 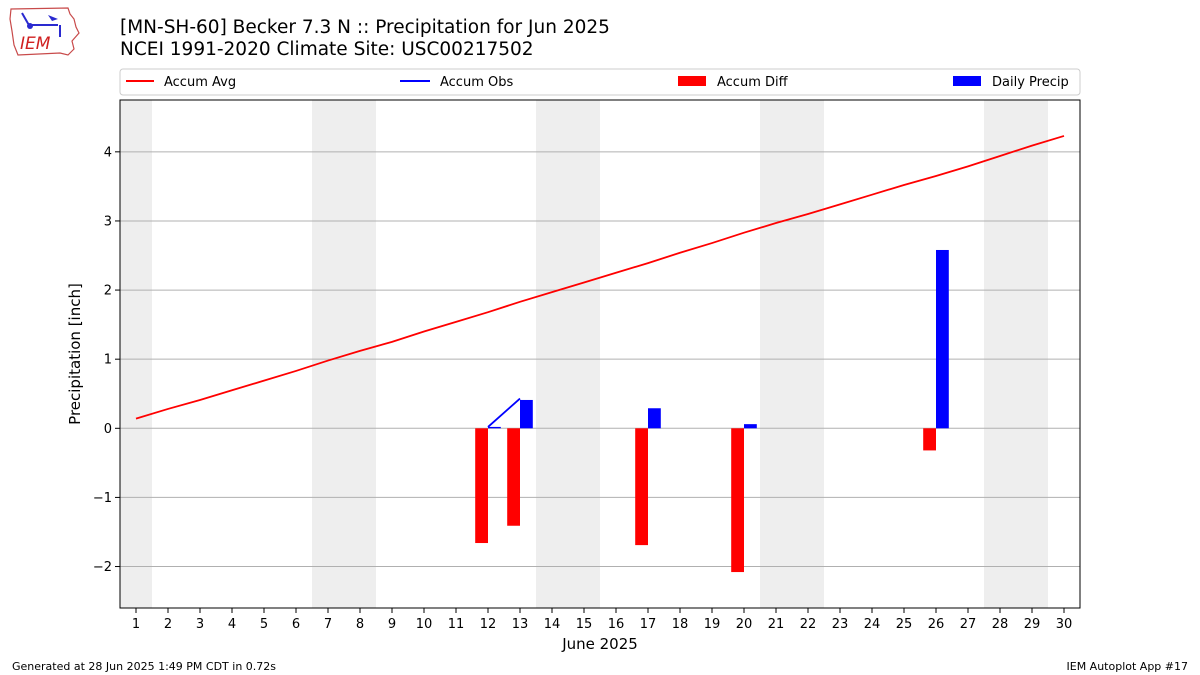 I want to click on xtick-label-22: 23, so click(x=840, y=624).